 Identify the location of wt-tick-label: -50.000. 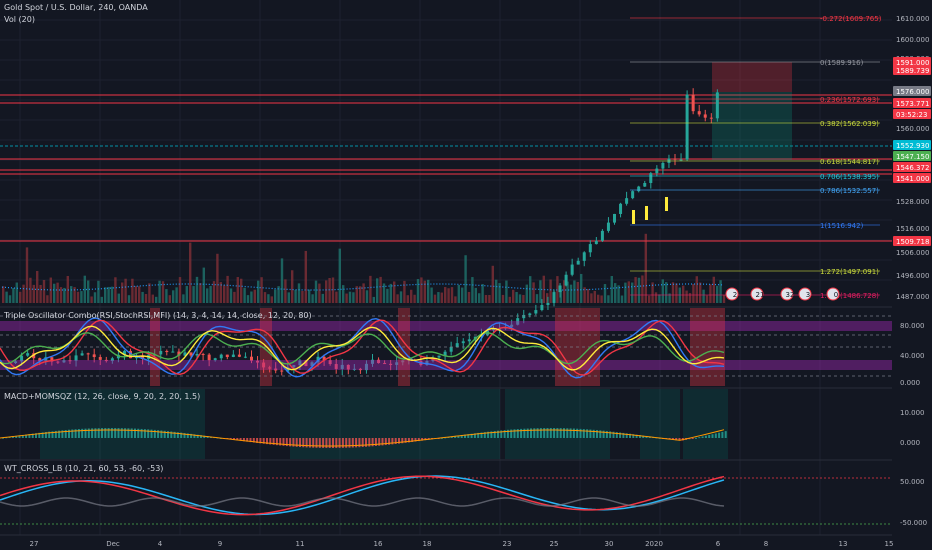
(913, 523).